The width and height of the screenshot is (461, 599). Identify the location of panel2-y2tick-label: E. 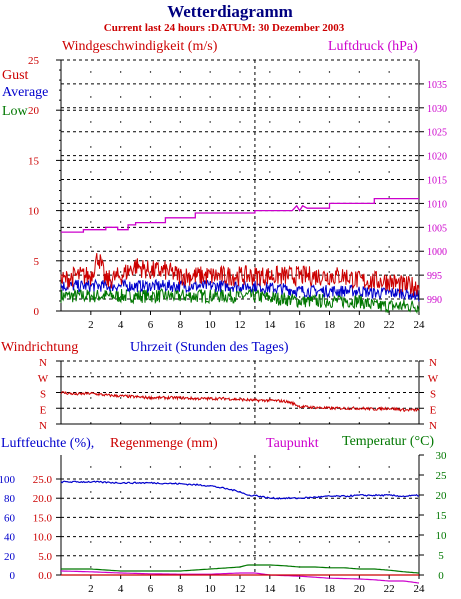
(433, 410).